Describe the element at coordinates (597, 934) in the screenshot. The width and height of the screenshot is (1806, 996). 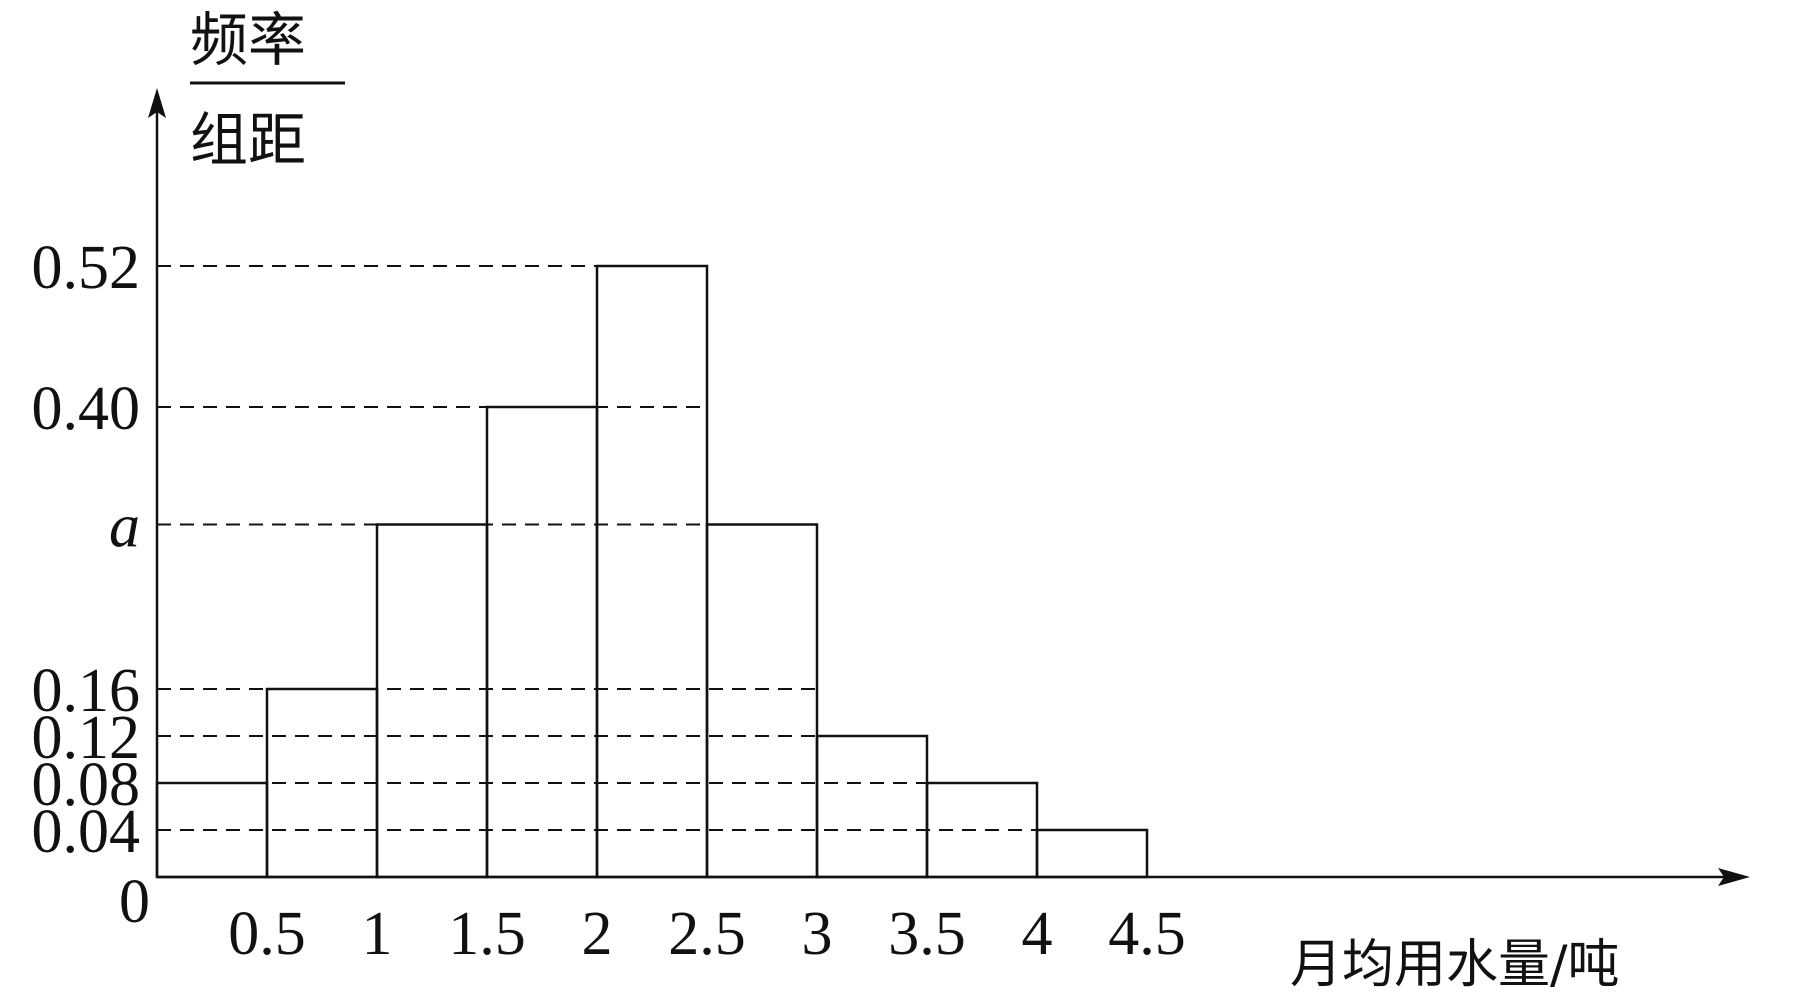
I see `x-tick-label: 2` at that location.